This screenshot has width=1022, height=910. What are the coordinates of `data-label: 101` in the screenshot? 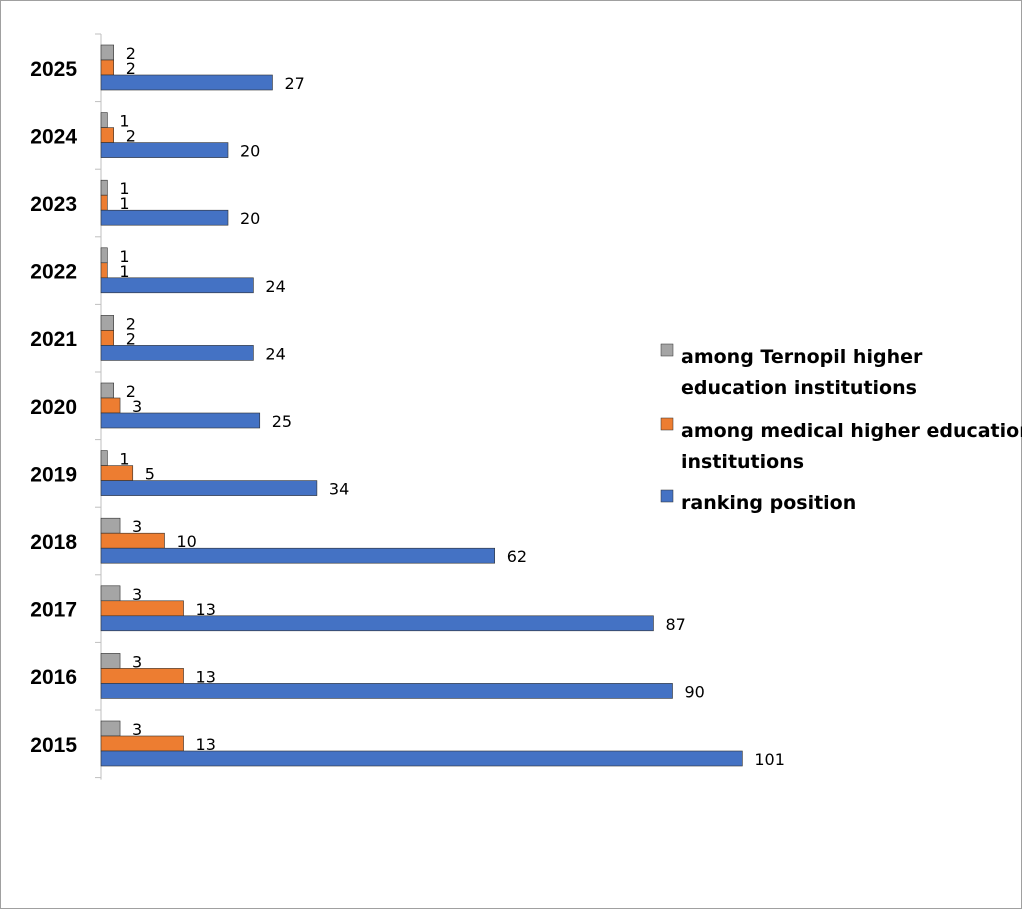 It's located at (769, 759).